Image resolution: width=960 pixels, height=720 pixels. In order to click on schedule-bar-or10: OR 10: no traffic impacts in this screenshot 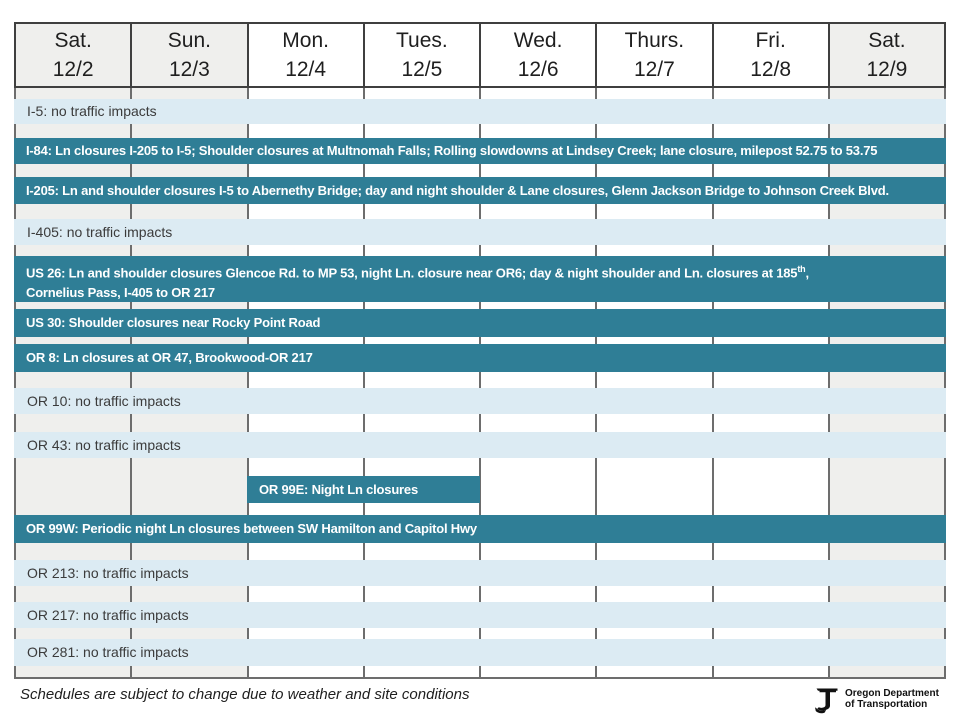, I will do `click(480, 401)`.